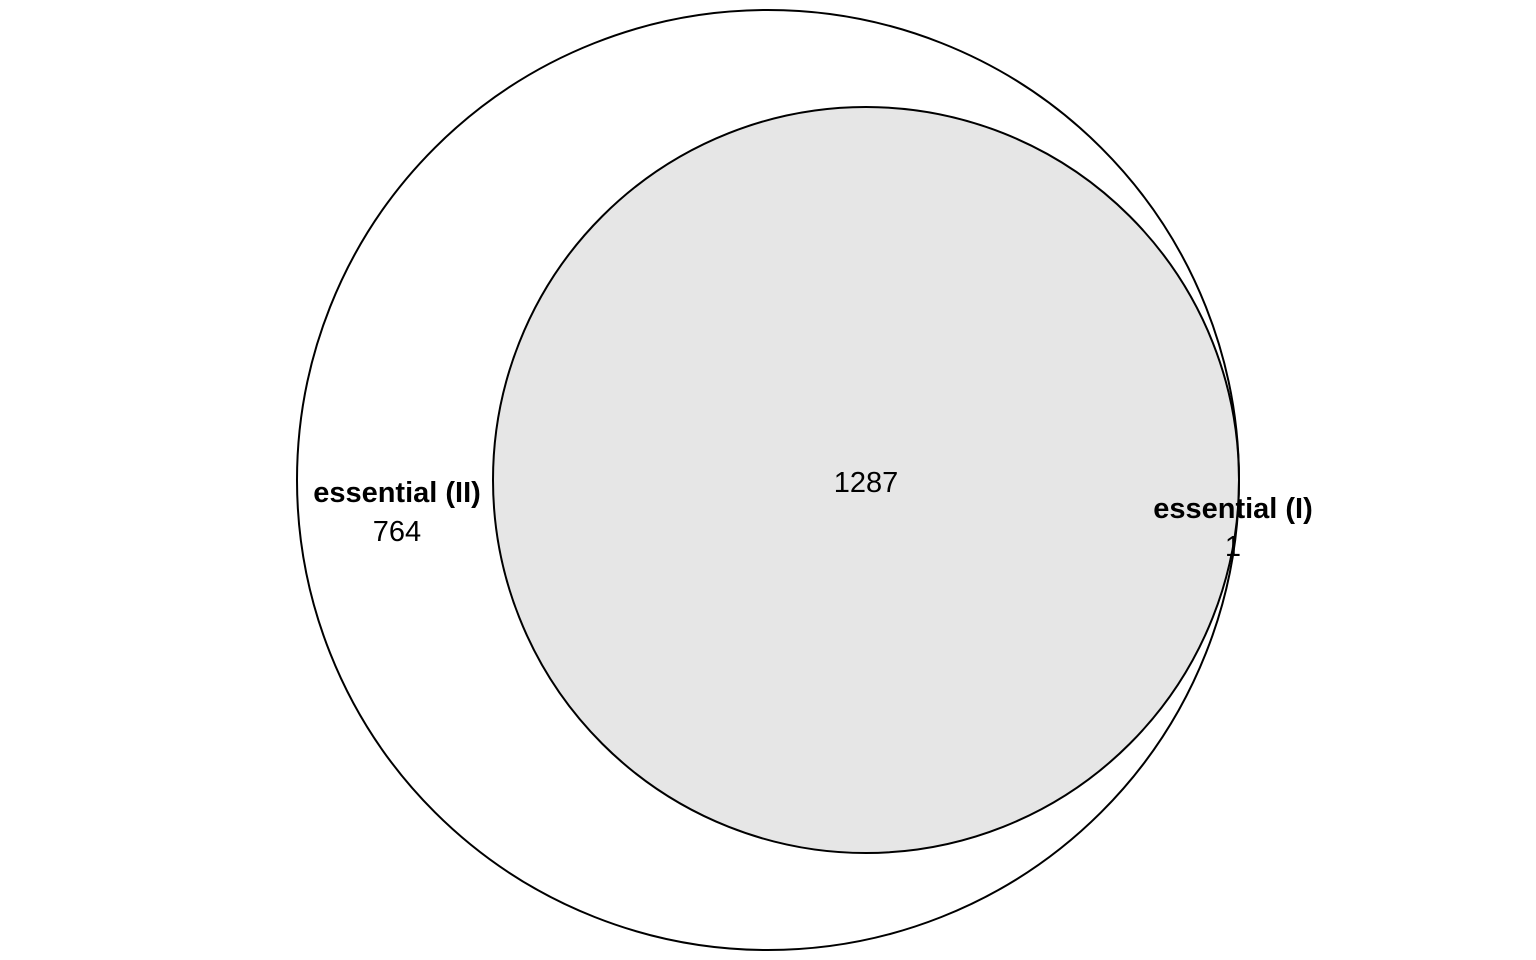  I want to click on intersection-count: 1287, so click(866, 483).